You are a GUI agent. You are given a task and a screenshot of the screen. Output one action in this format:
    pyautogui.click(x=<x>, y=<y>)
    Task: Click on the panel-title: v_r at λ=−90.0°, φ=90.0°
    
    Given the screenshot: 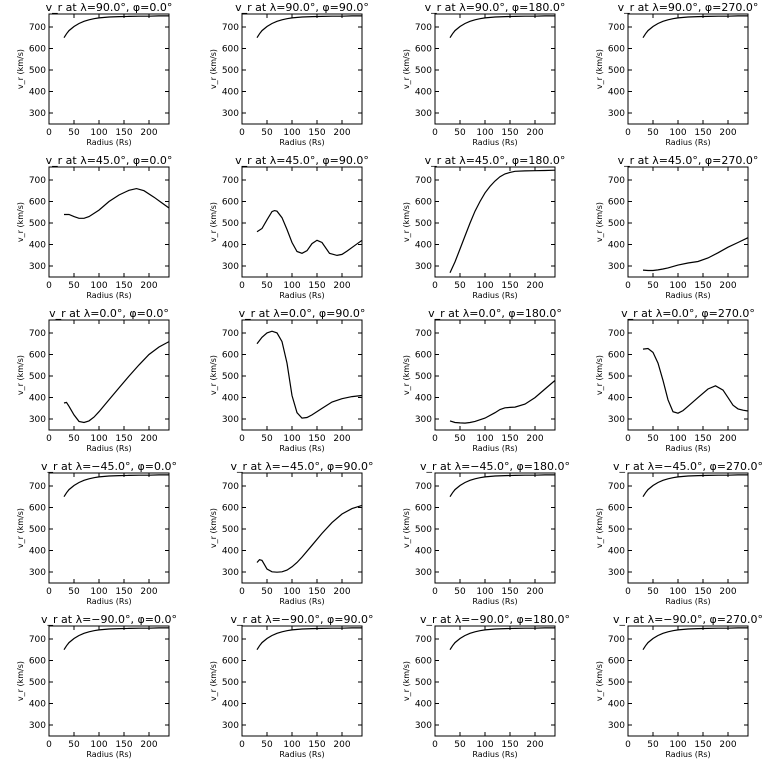 What is the action you would take?
    pyautogui.click(x=302, y=619)
    